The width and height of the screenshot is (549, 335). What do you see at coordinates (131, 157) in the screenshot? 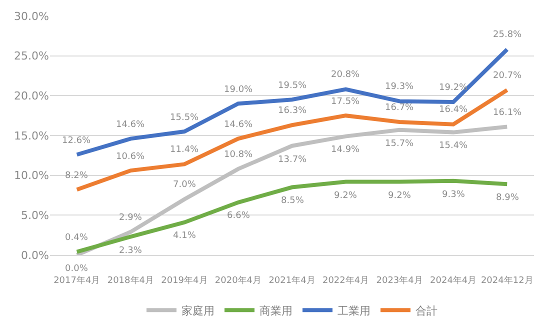
I see `data-label: 10.6%` at bounding box center [131, 157].